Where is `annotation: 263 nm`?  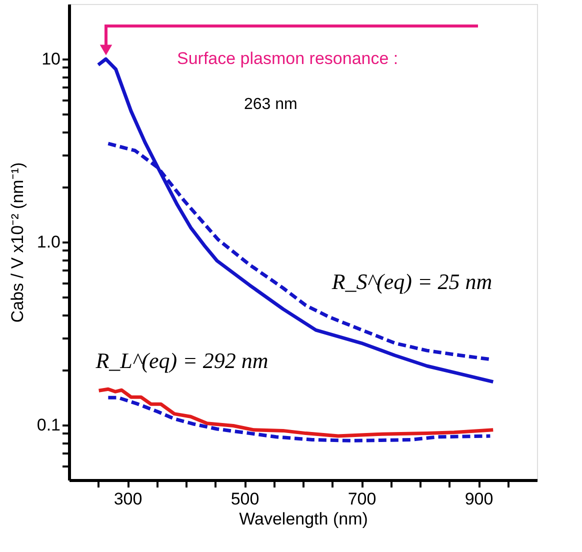 annotation: 263 nm is located at coordinates (271, 104).